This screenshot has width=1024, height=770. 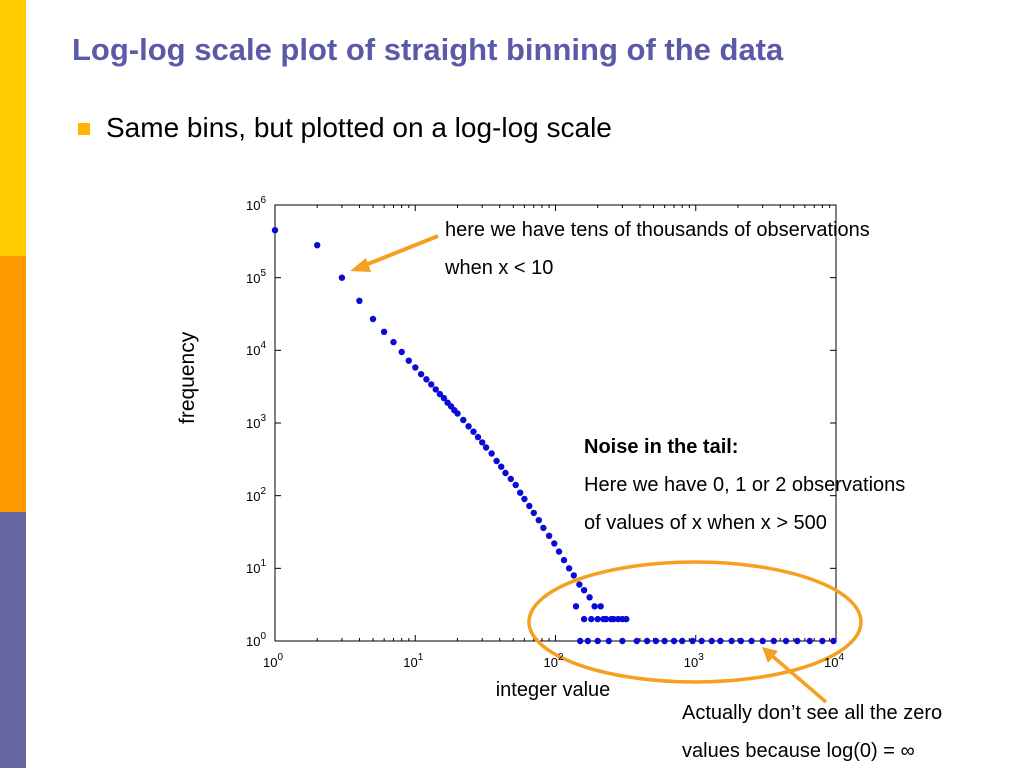 What do you see at coordinates (553, 661) in the screenshot?
I see `x-tick-label: 10²` at bounding box center [553, 661].